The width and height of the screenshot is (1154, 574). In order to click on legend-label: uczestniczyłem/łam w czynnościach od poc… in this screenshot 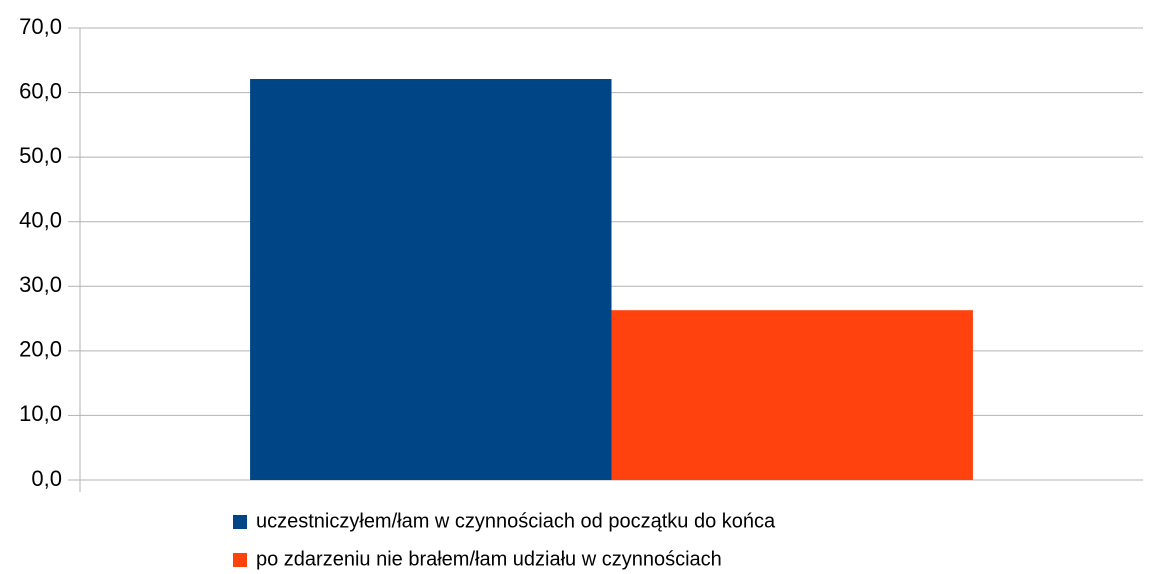, I will do `click(516, 521)`.